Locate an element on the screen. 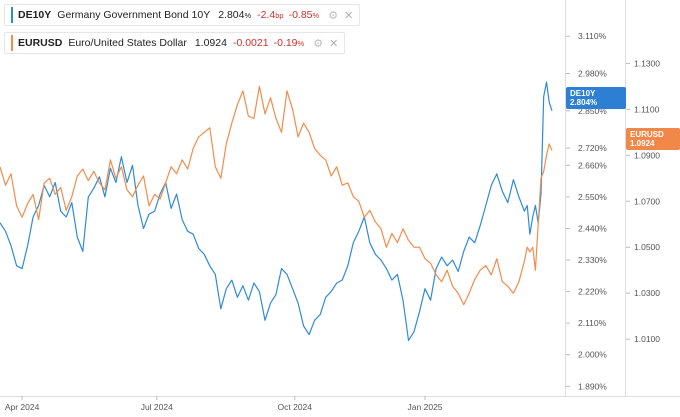 The width and height of the screenshot is (680, 417). legend-de10y-name: Germany Government Bond 10Y is located at coordinates (134, 15).